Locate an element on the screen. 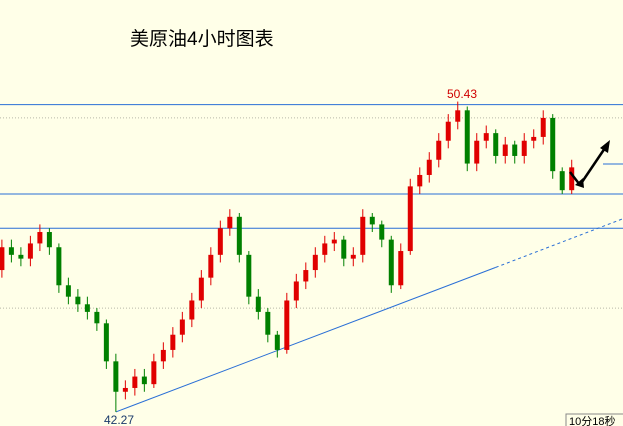 The height and width of the screenshot is (426, 623). trend-line-dashed is located at coordinates (559, 243).